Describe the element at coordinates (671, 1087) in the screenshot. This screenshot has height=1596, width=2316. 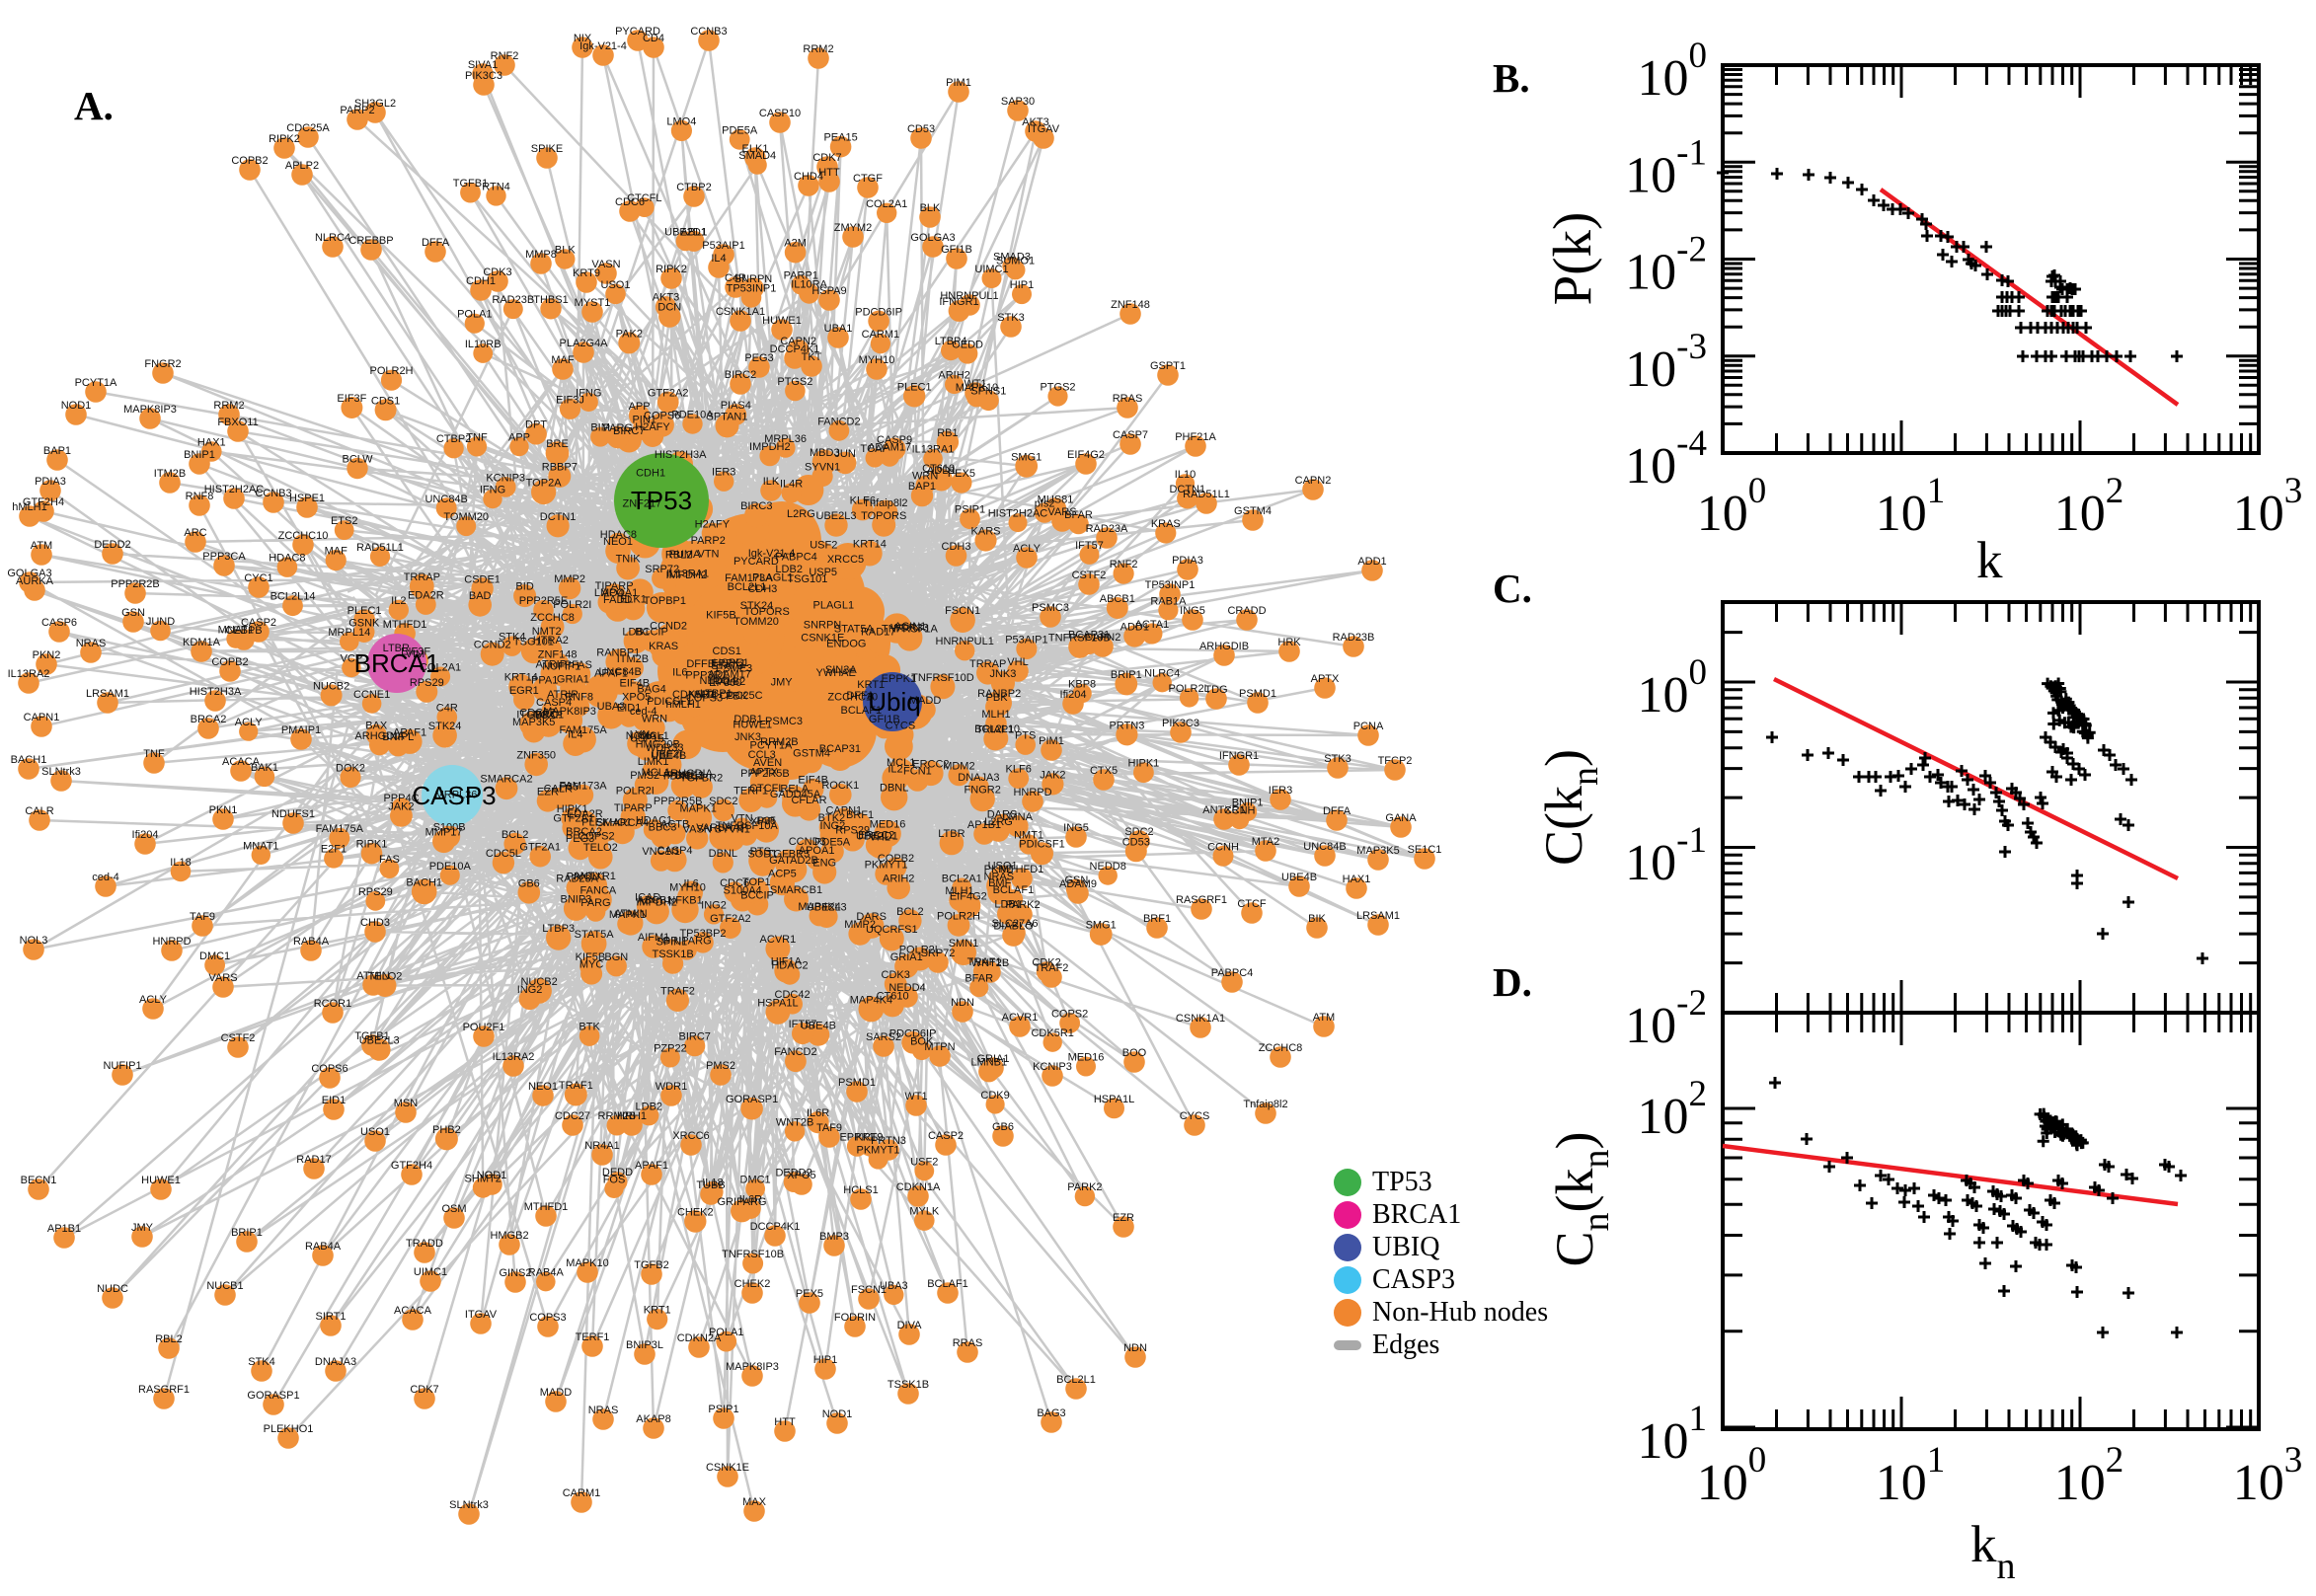
I see `svg-text: WDR1` at that location.